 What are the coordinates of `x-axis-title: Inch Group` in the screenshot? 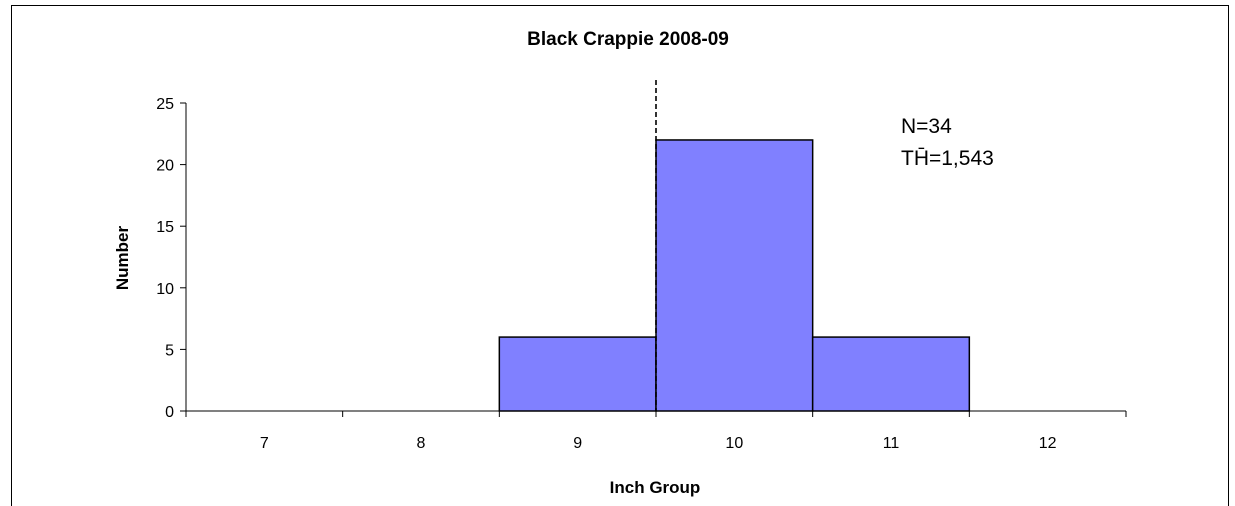 It's located at (655, 487).